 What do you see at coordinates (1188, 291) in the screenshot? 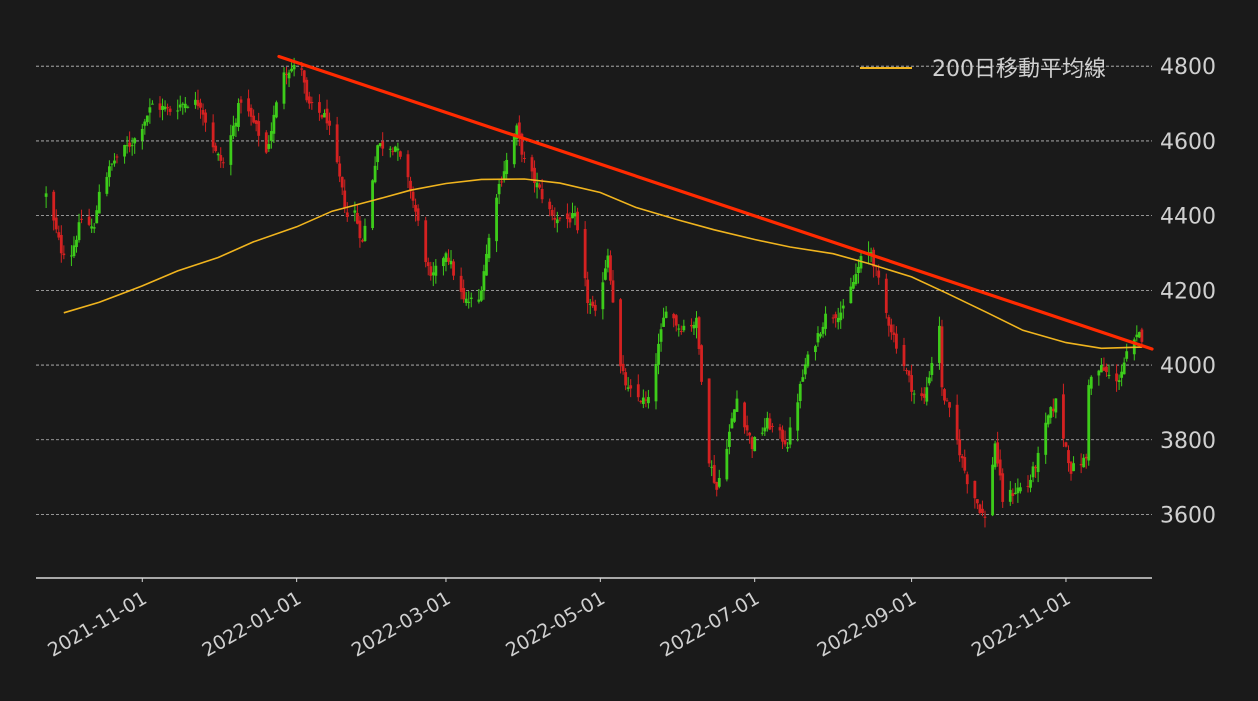
I see `y-tick-label: 4200` at bounding box center [1188, 291].